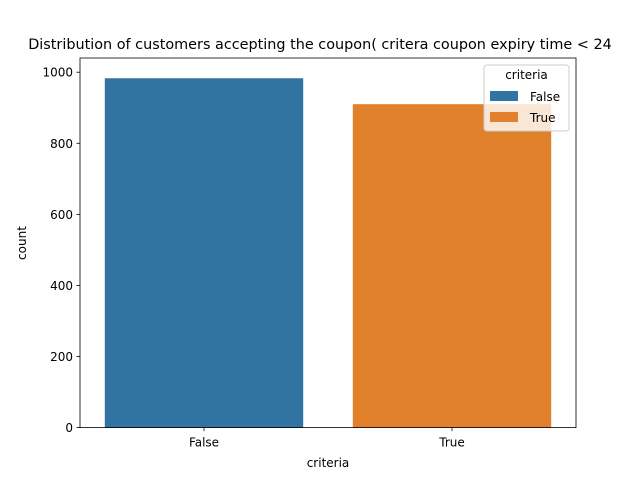  What do you see at coordinates (57, 73) in the screenshot?
I see `y-tick-label: 1000` at bounding box center [57, 73].